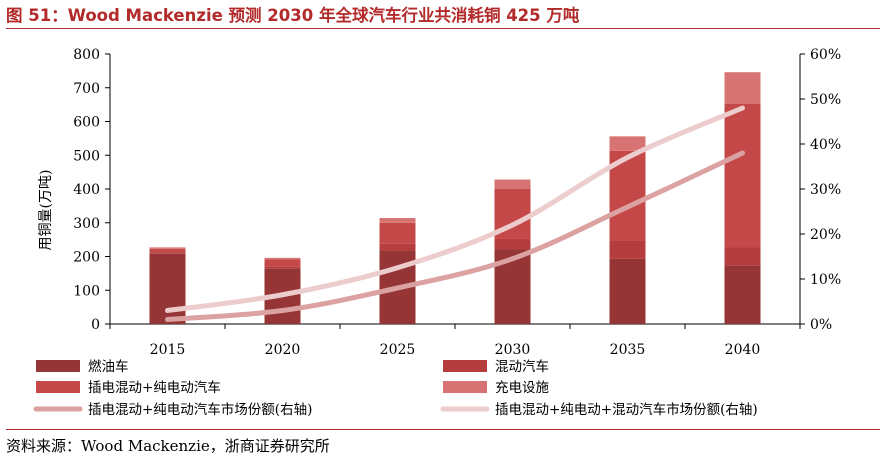 This screenshot has width=885, height=465. Describe the element at coordinates (743, 350) in the screenshot. I see `x-tick-label: 2040` at that location.